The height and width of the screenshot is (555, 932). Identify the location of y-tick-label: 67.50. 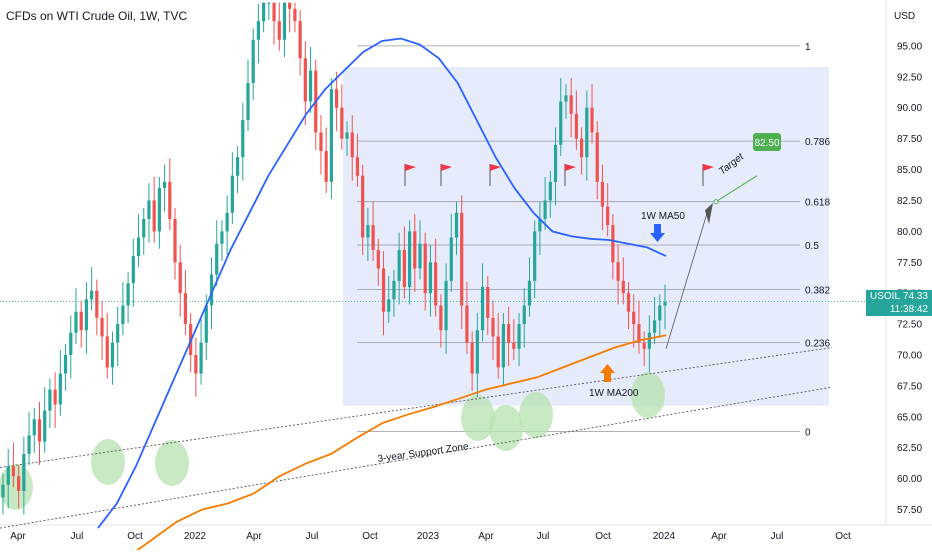
(909, 386).